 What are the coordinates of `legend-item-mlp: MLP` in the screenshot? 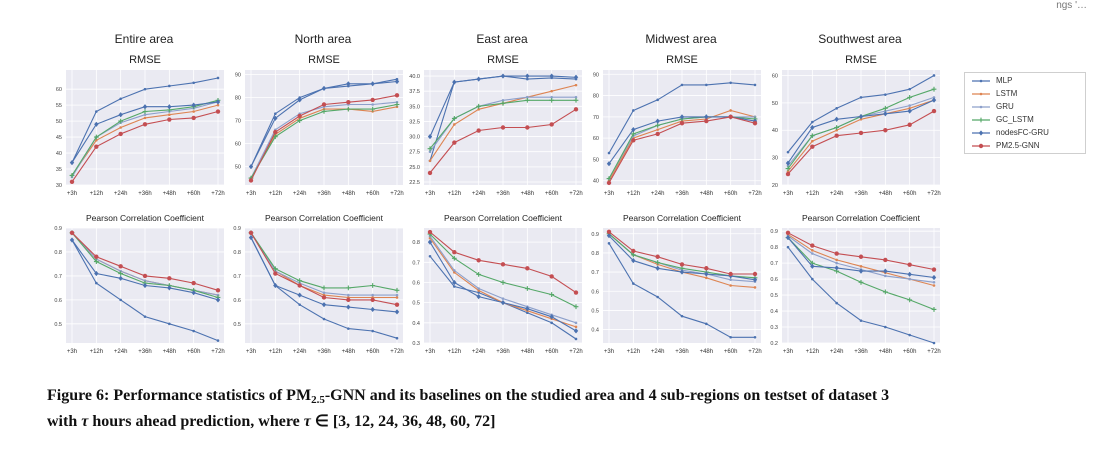 It's located at (991, 80).